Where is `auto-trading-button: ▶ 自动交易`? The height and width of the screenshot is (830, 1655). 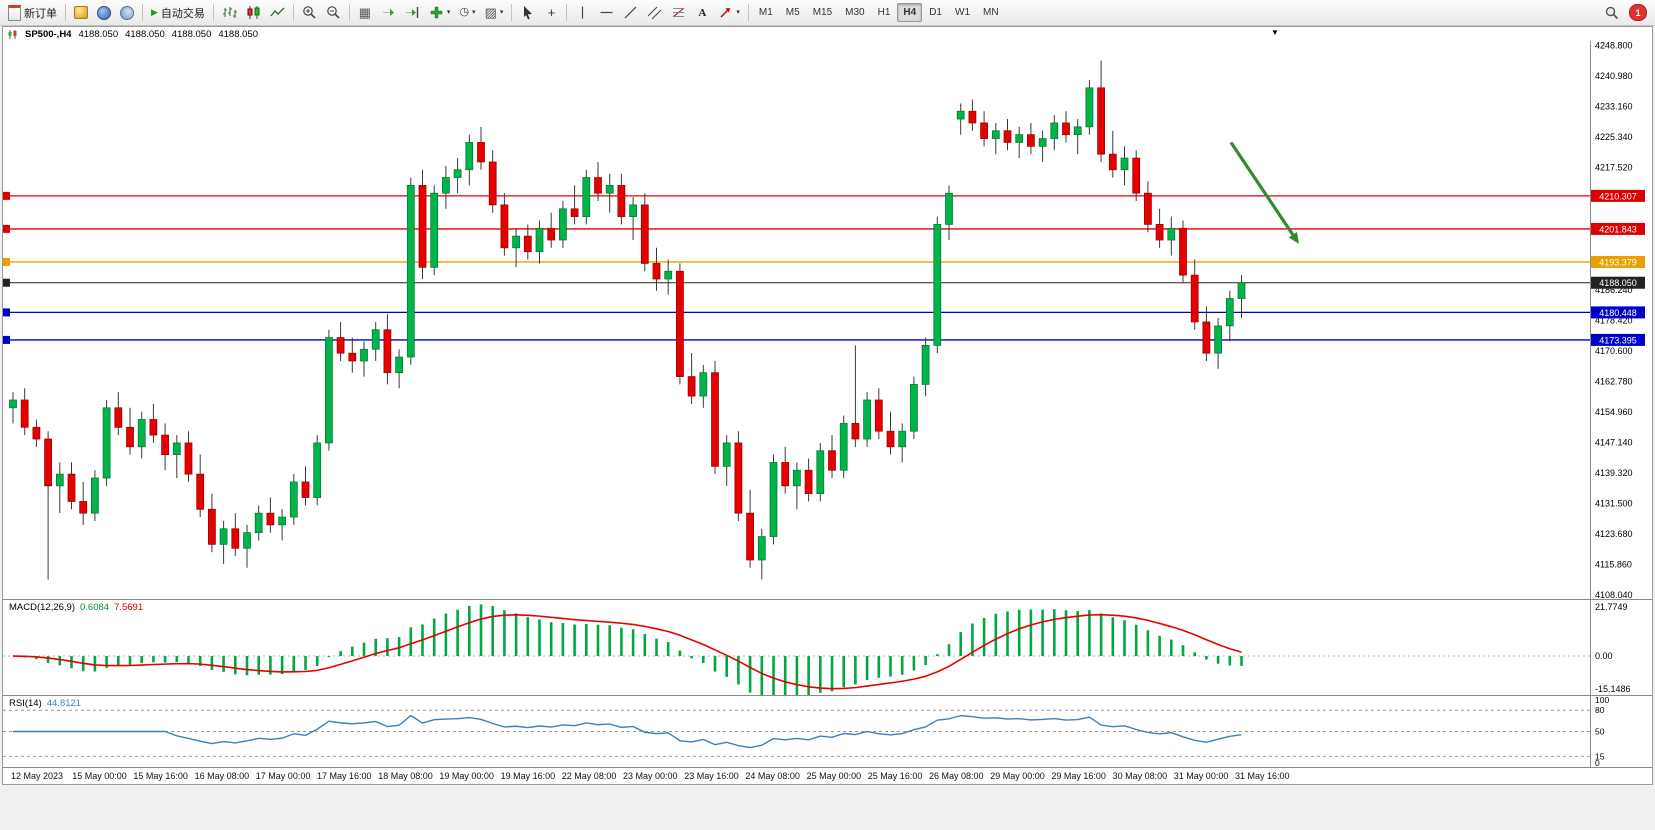 auto-trading-button: ▶ 自动交易 is located at coordinates (178, 12).